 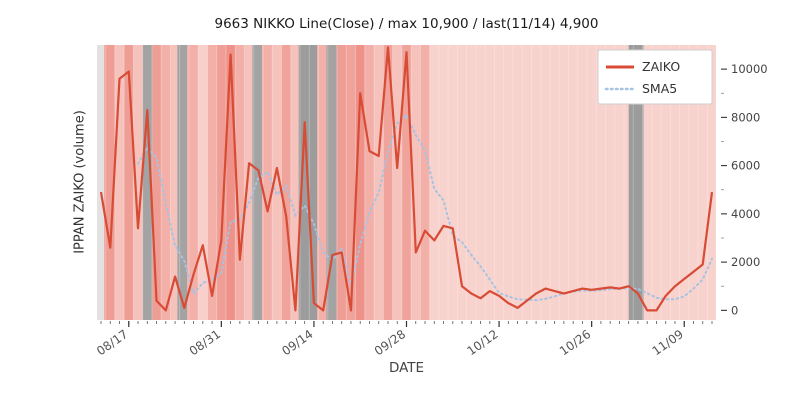 What do you see at coordinates (745, 262) in the screenshot?
I see `y-tick-label: 2000` at bounding box center [745, 262].